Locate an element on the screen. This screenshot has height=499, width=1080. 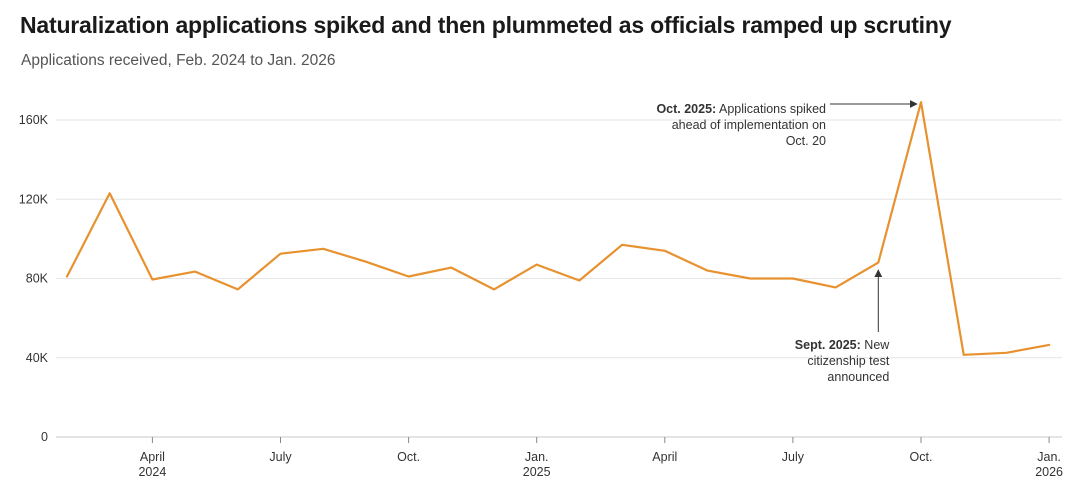
sept-2025-annotation-line: announced is located at coordinates (858, 377).